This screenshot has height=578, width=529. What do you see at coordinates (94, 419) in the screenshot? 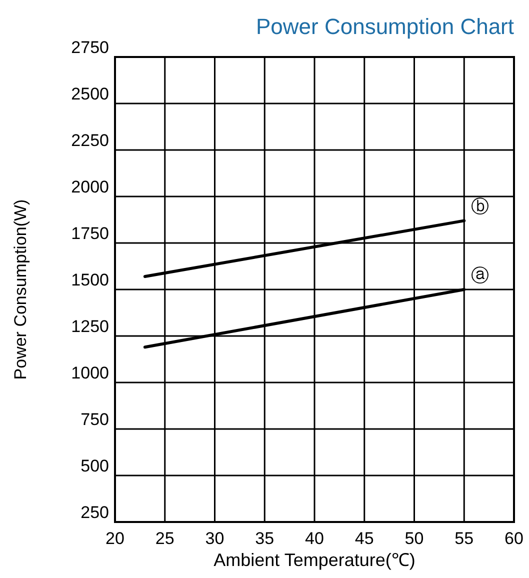
I see `y-tick-label: 750` at bounding box center [94, 419].